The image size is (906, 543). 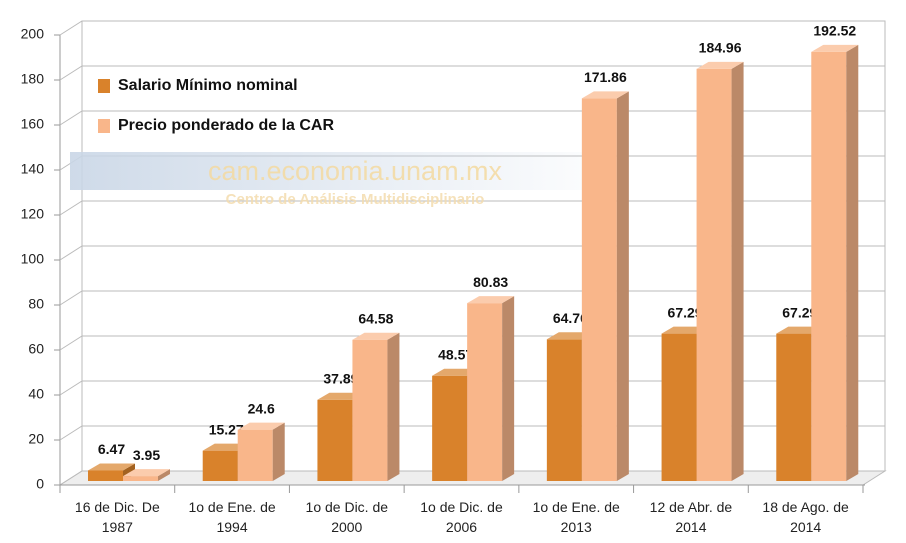 What do you see at coordinates (355, 171) in the screenshot?
I see `watermark: cam.economia.unam.mx` at bounding box center [355, 171].